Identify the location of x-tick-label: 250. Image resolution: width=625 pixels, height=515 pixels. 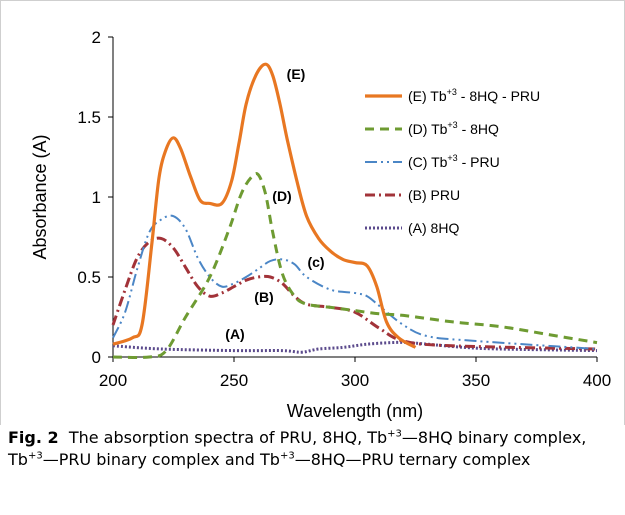
(234, 380).